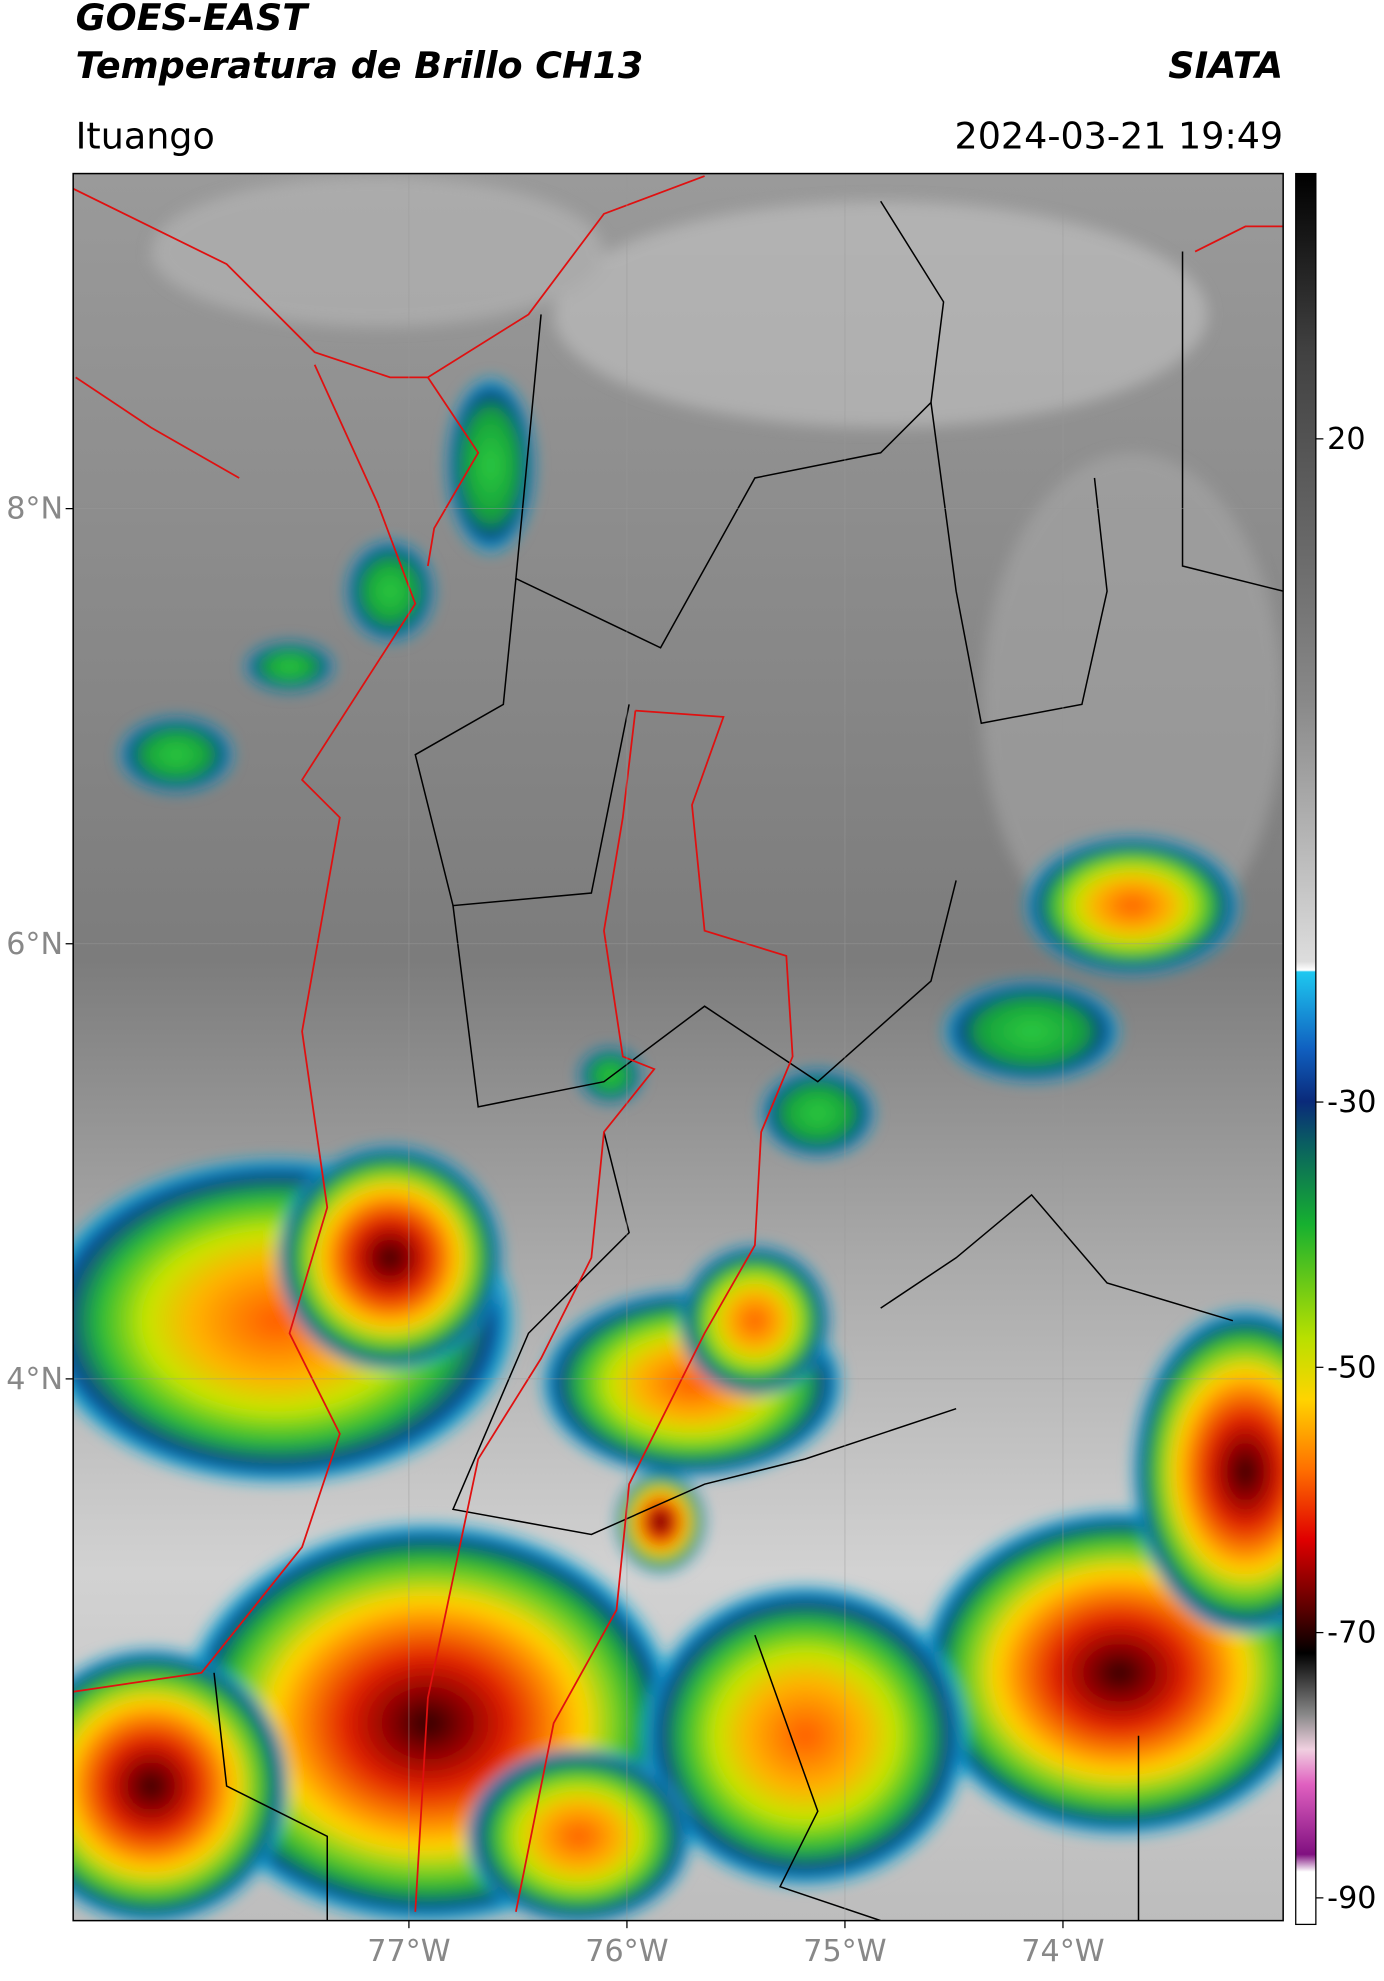  Describe the element at coordinates (1351, 1367) in the screenshot. I see `colorbar-tick-label: -50` at that location.